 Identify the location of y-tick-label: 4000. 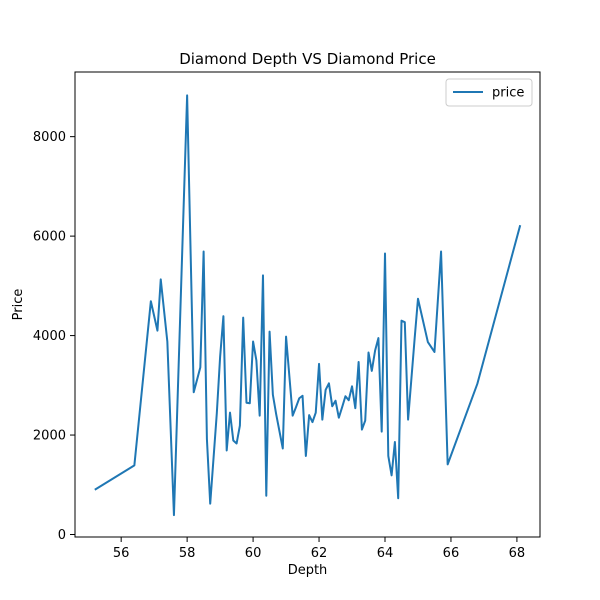
(49, 336).